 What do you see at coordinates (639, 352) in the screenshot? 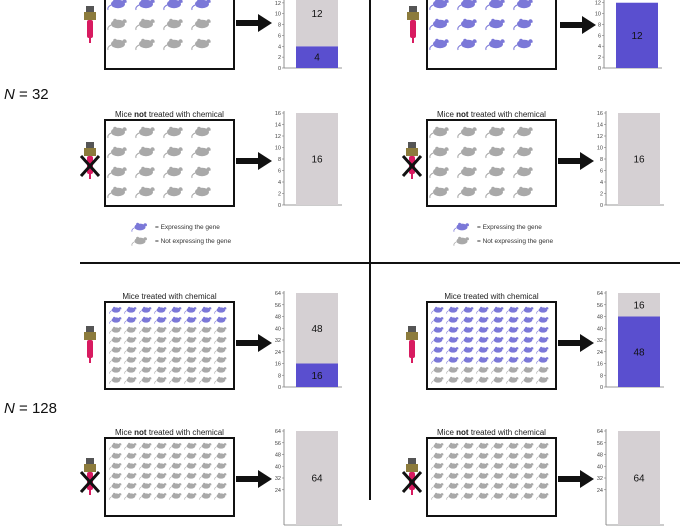
I see `bar-value-label: 48` at bounding box center [639, 352].